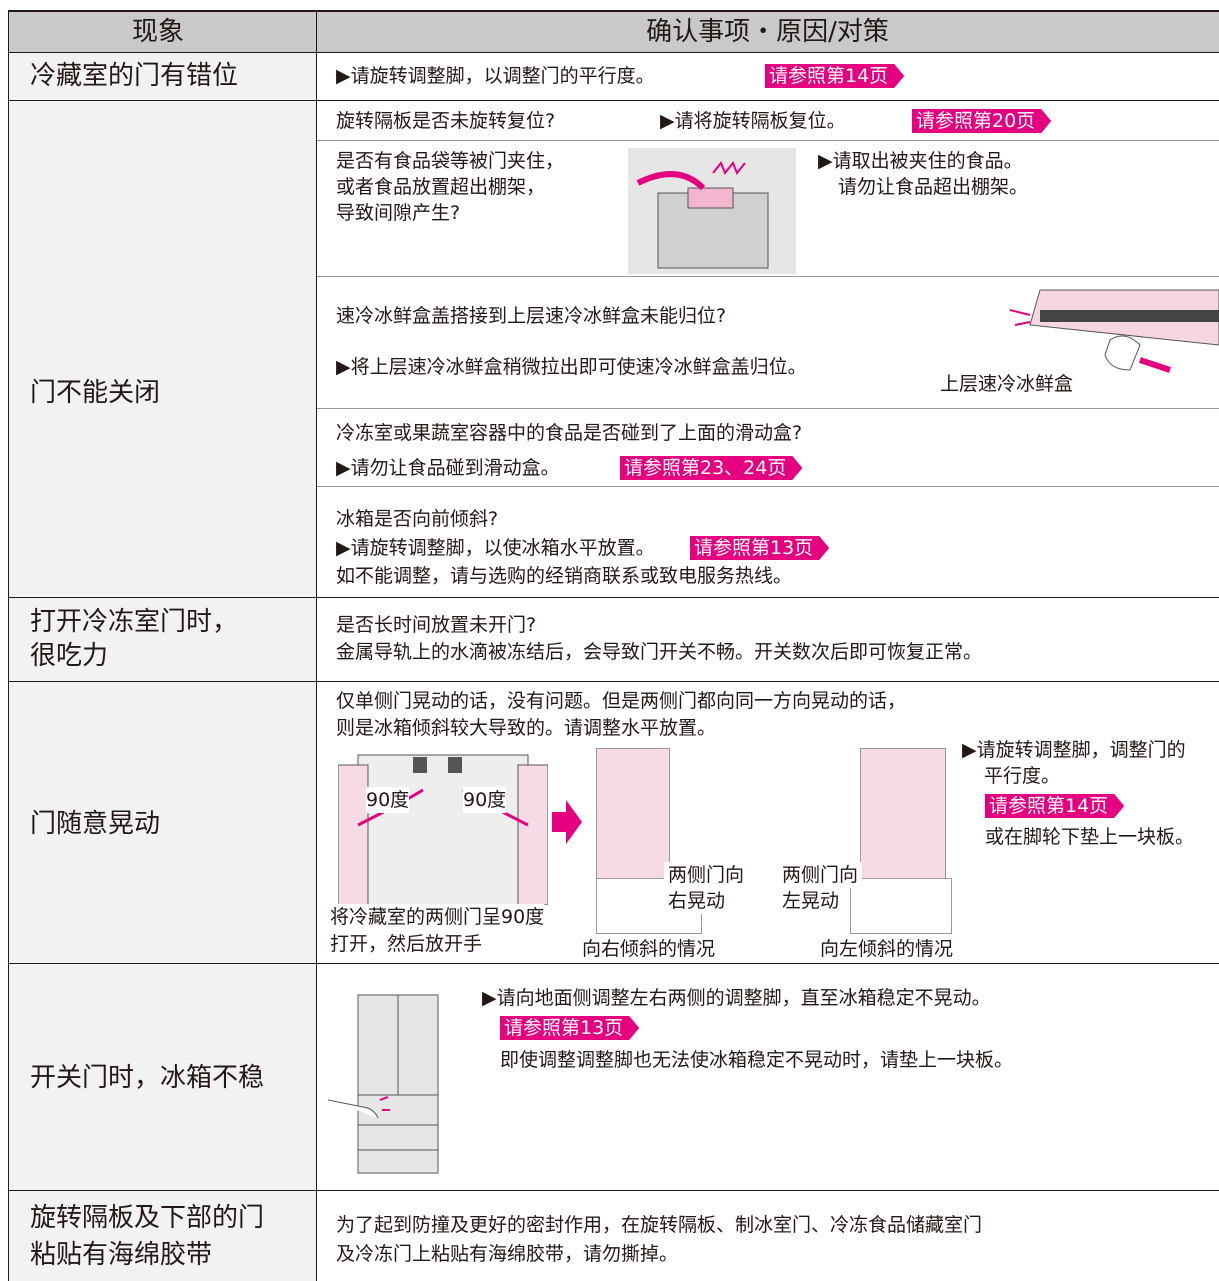  What do you see at coordinates (736, 998) in the screenshot?
I see `action: ▶请向地面侧调整左右两侧的调整脚，直至冰箱稳定不晃动。` at bounding box center [736, 998].